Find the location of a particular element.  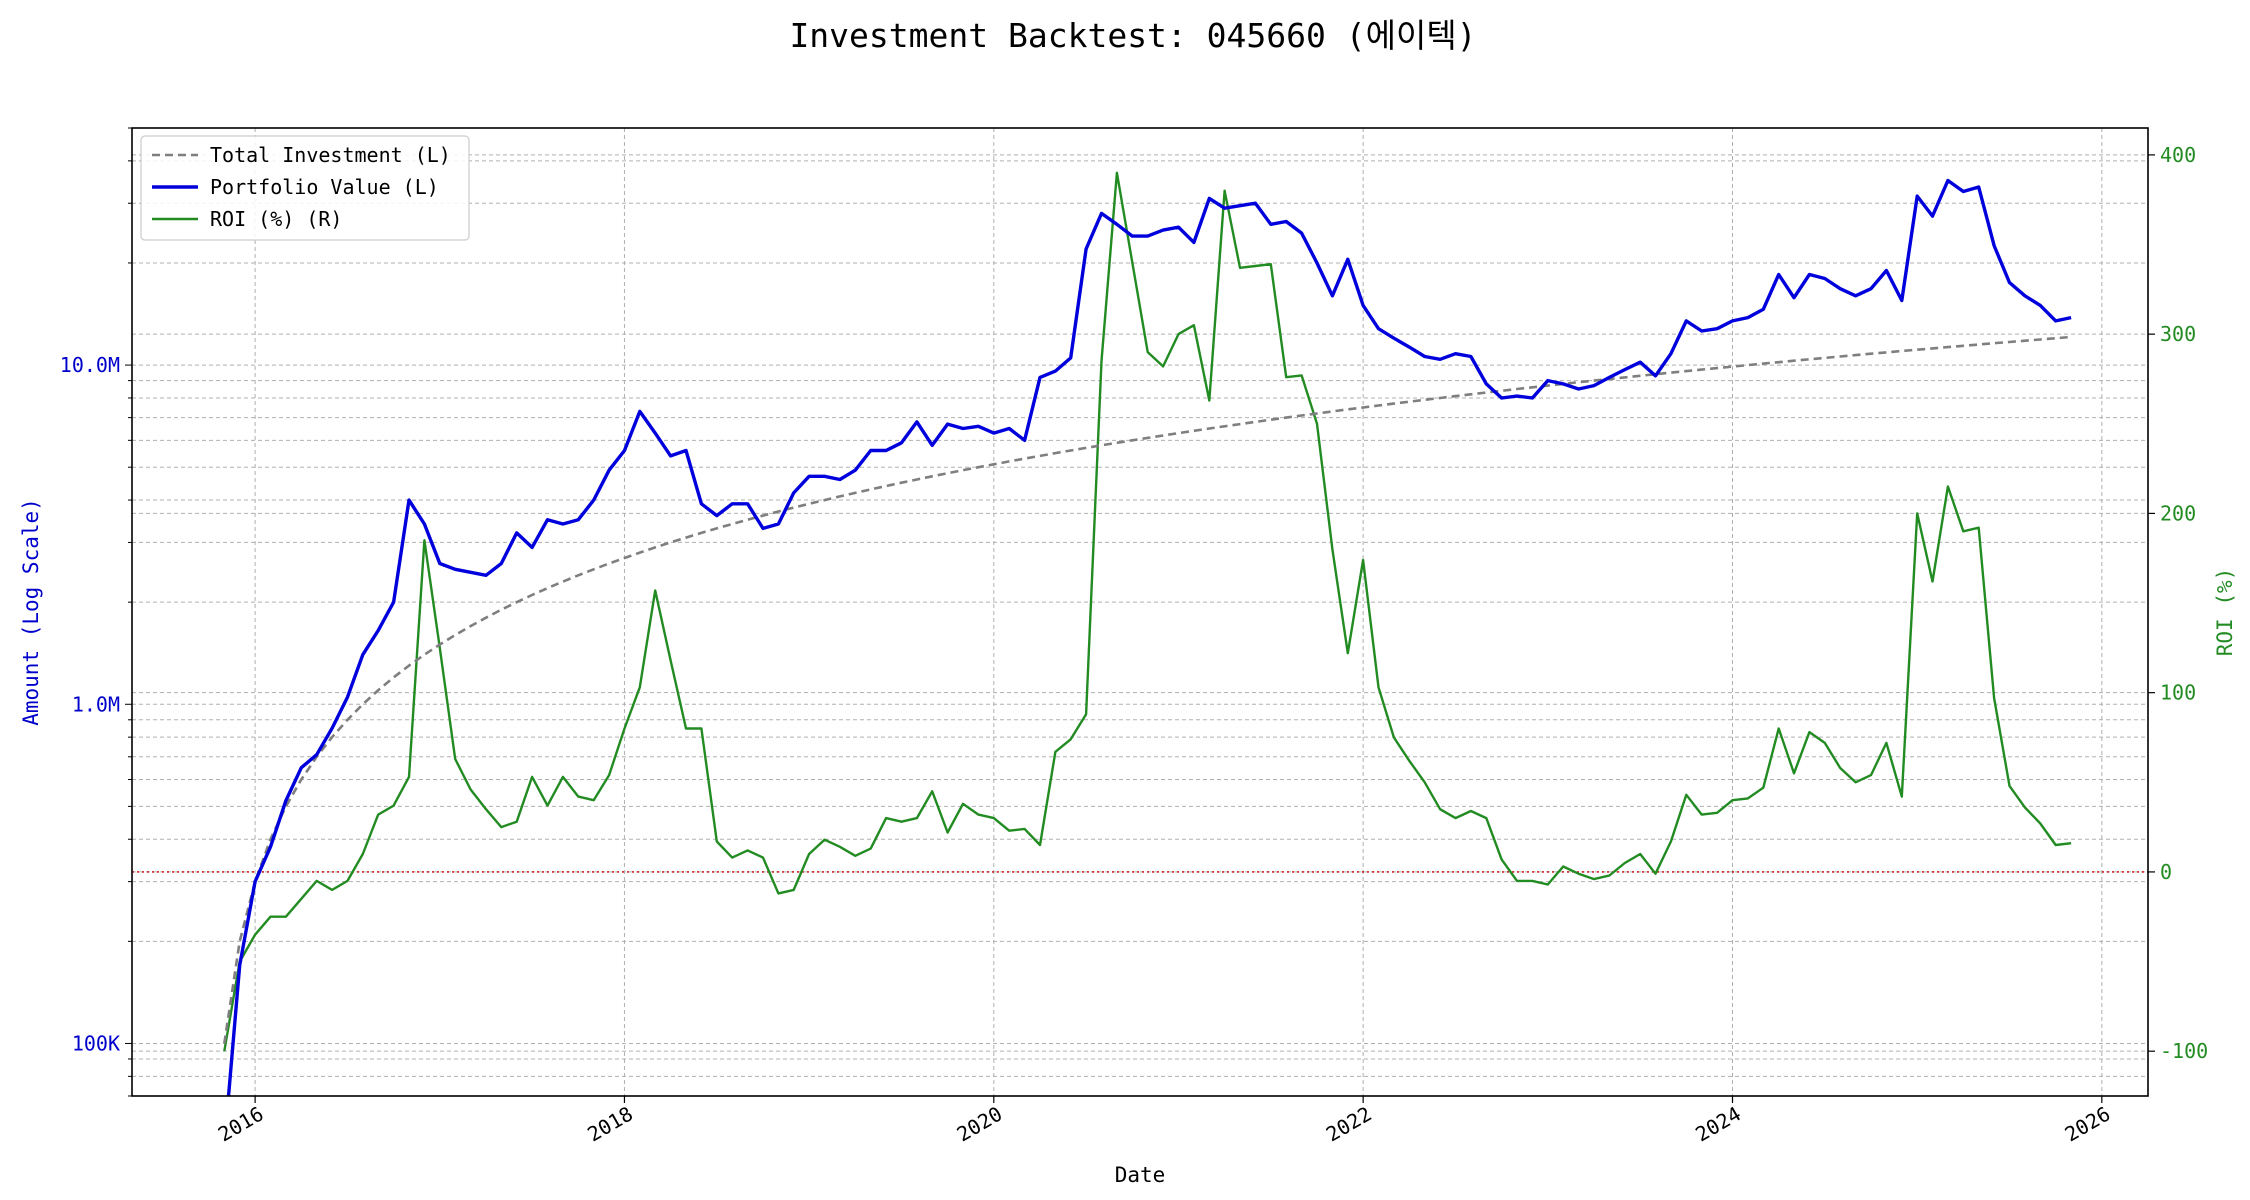

y-right-tick-label: -100 is located at coordinates (2184, 1051).